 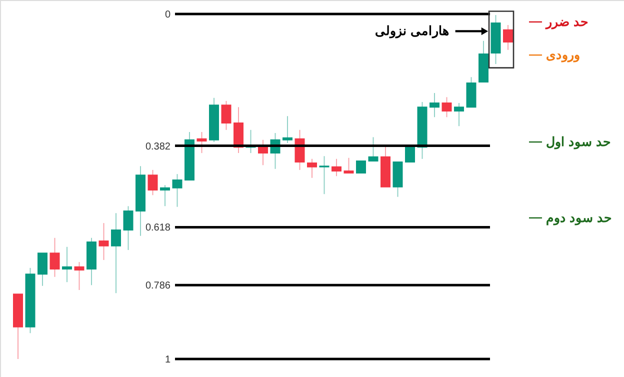 What do you see at coordinates (563, 56) in the screenshot?
I see `ref-line-label: ورودی` at bounding box center [563, 56].